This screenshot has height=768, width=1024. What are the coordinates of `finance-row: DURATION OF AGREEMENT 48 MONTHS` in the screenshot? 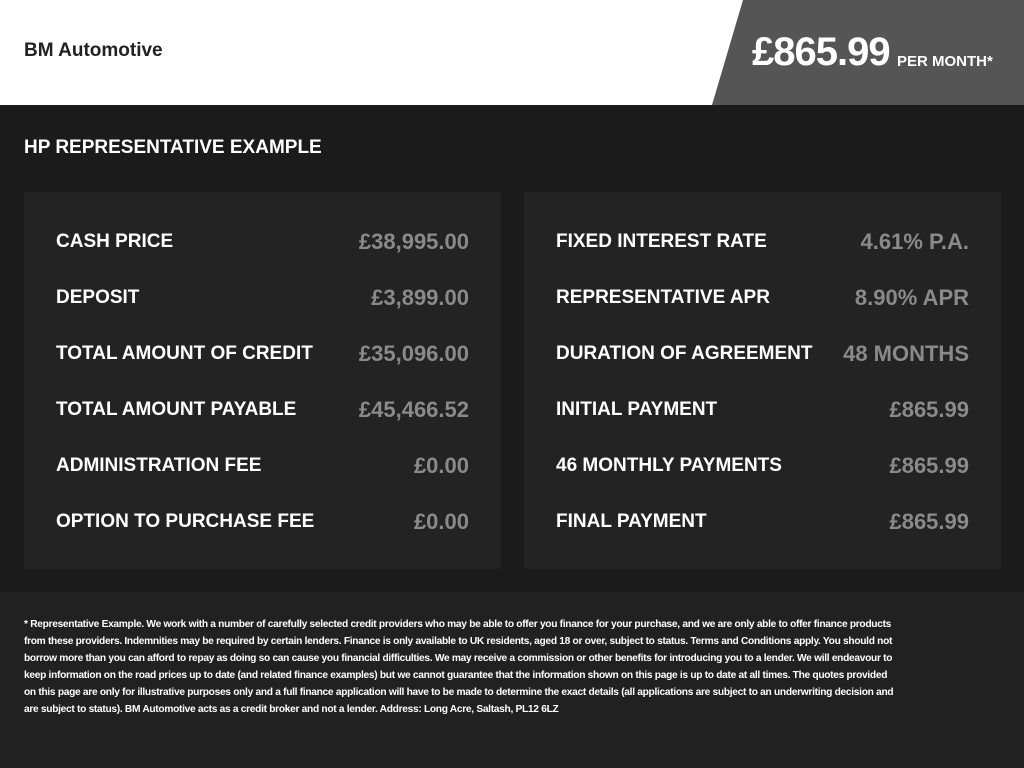 It's located at (762, 354).